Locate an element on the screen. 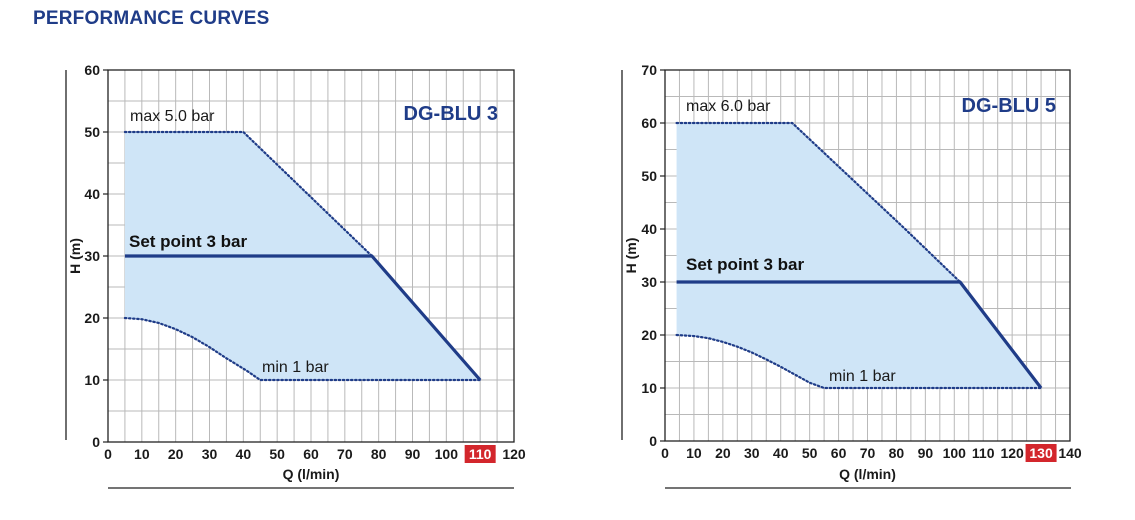 This screenshot has height=520, width=1135. x-tick-label: 140 is located at coordinates (1070, 453).